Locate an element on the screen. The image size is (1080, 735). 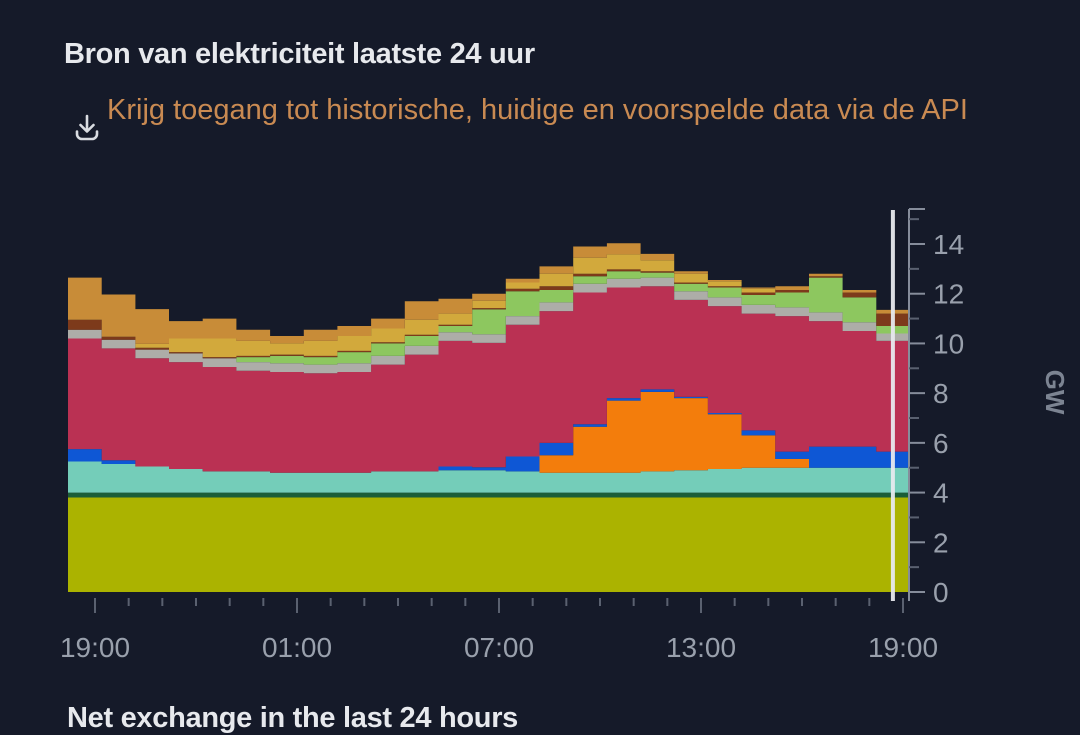
area-import-mid-carbon is located at coordinates (489, 306).